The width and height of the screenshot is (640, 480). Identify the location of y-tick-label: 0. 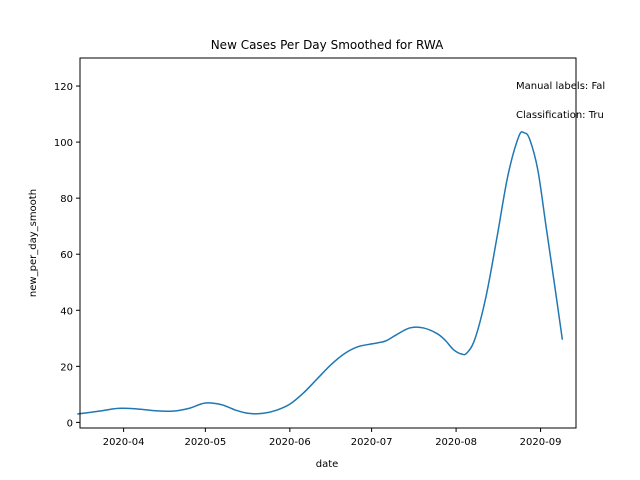
(70, 423).